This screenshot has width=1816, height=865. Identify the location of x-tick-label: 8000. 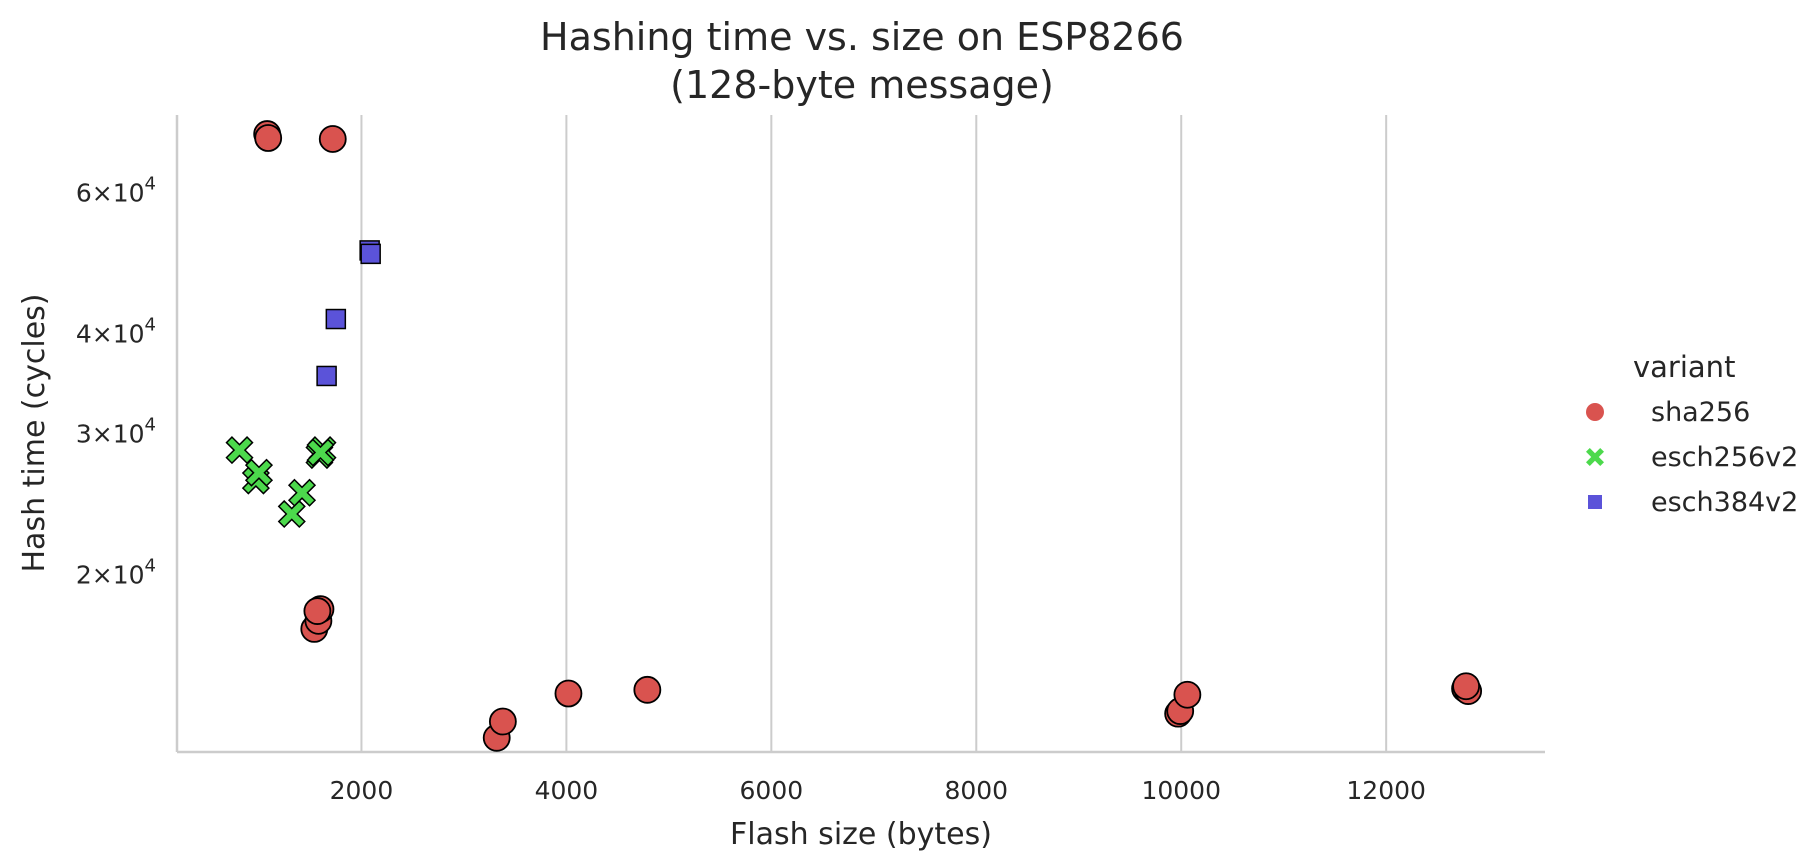
(976, 790).